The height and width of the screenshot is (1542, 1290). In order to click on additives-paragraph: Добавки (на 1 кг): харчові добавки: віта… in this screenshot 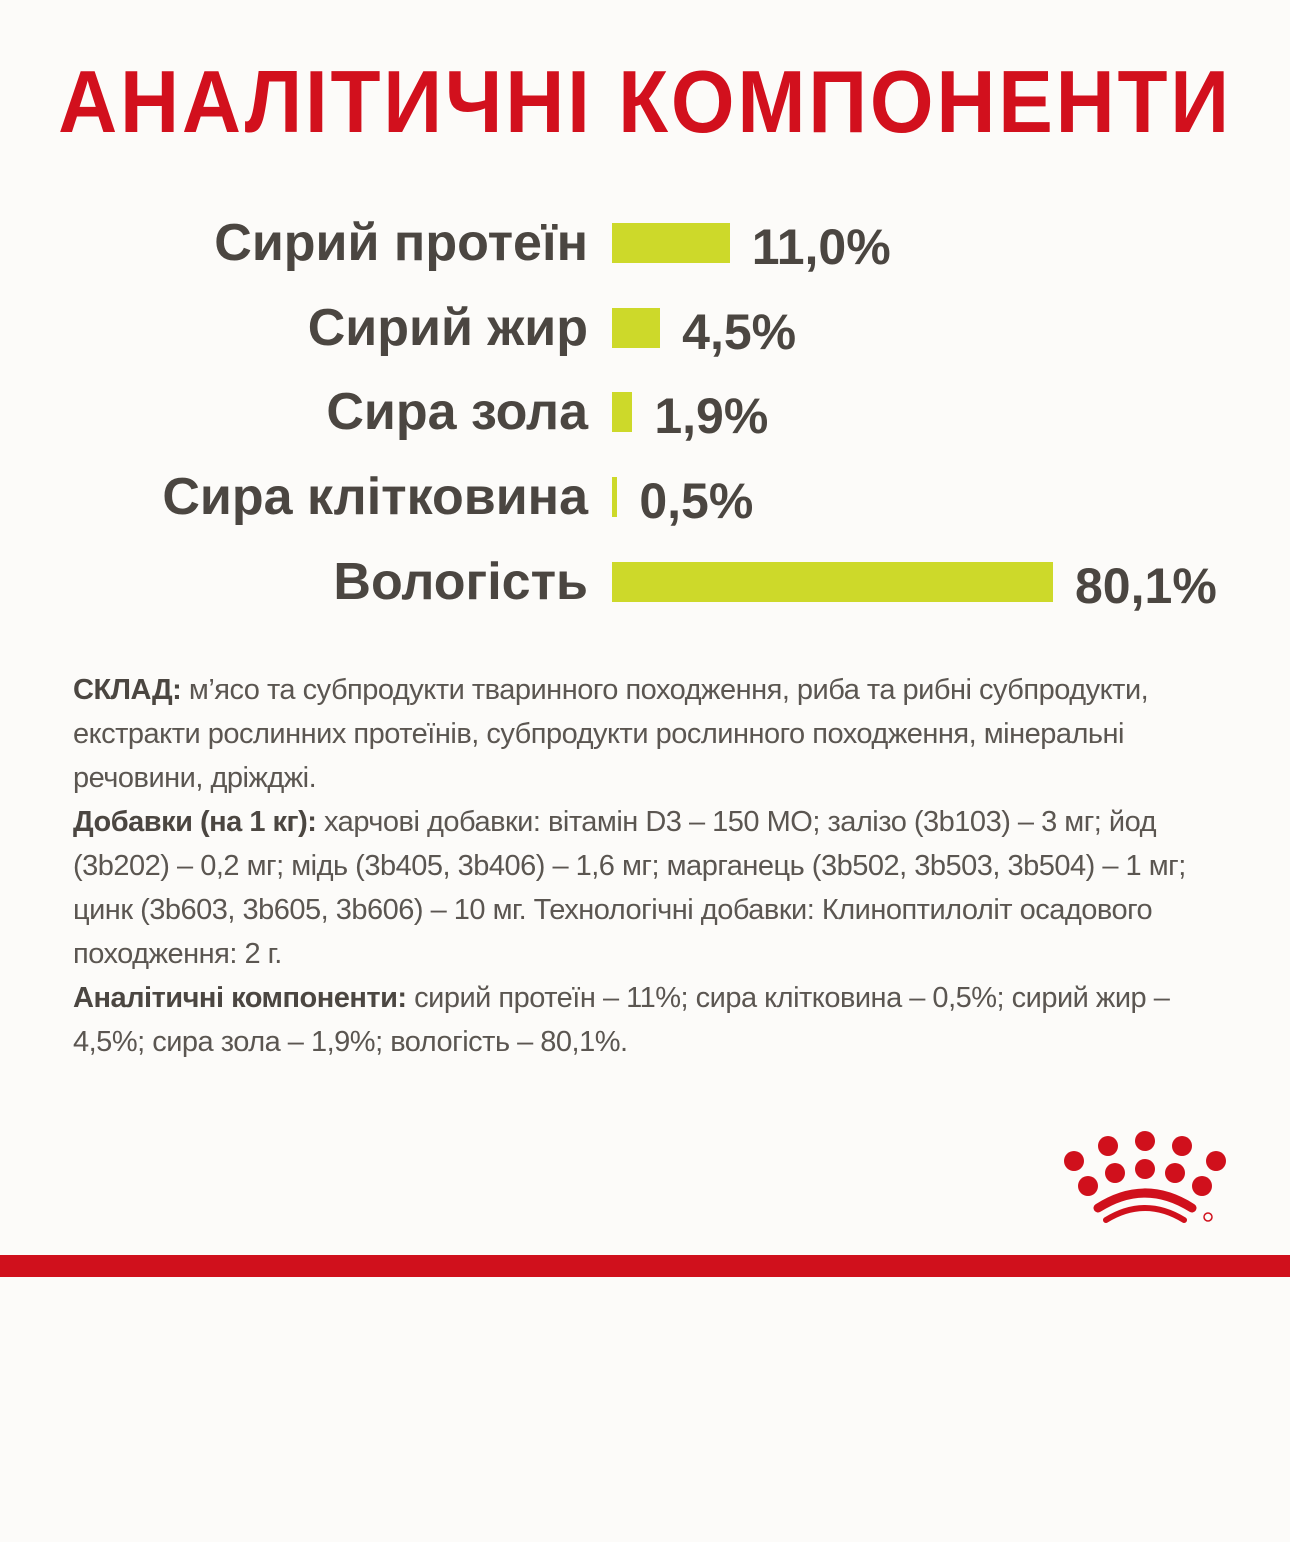, I will do `click(633, 888)`.